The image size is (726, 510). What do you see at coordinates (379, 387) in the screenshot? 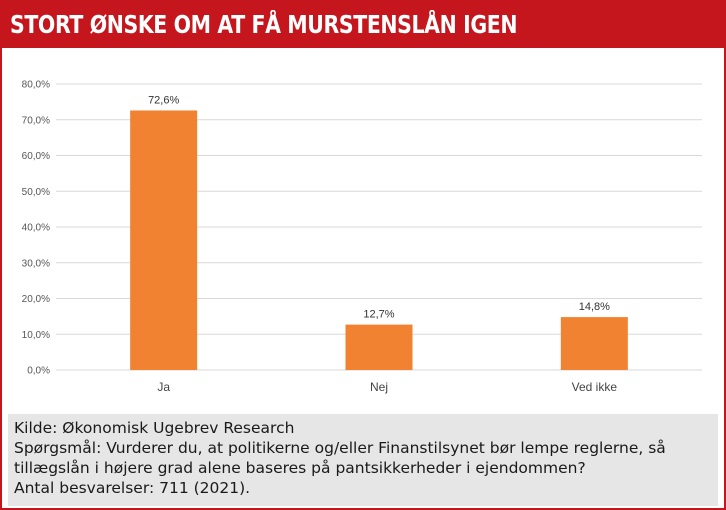
I see `category-label: Nej` at bounding box center [379, 387].